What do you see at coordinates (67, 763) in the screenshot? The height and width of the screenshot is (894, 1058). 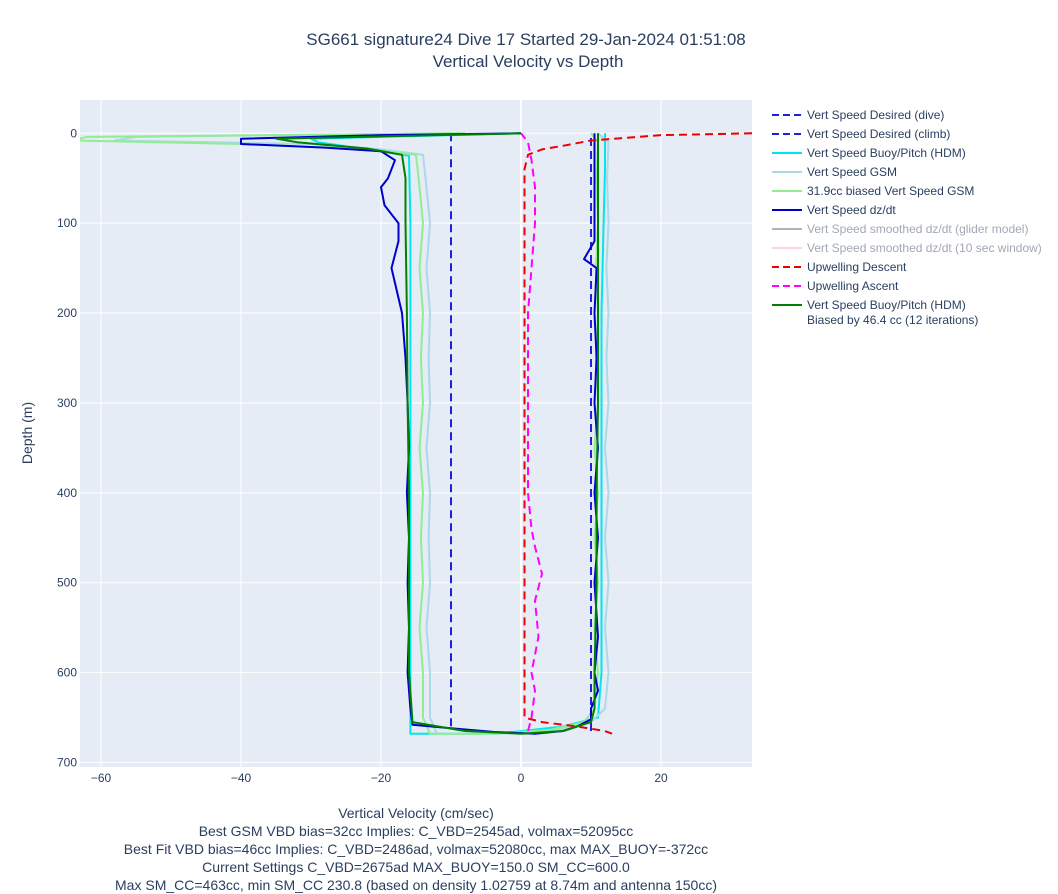 I see `y-tick-label: 700` at bounding box center [67, 763].